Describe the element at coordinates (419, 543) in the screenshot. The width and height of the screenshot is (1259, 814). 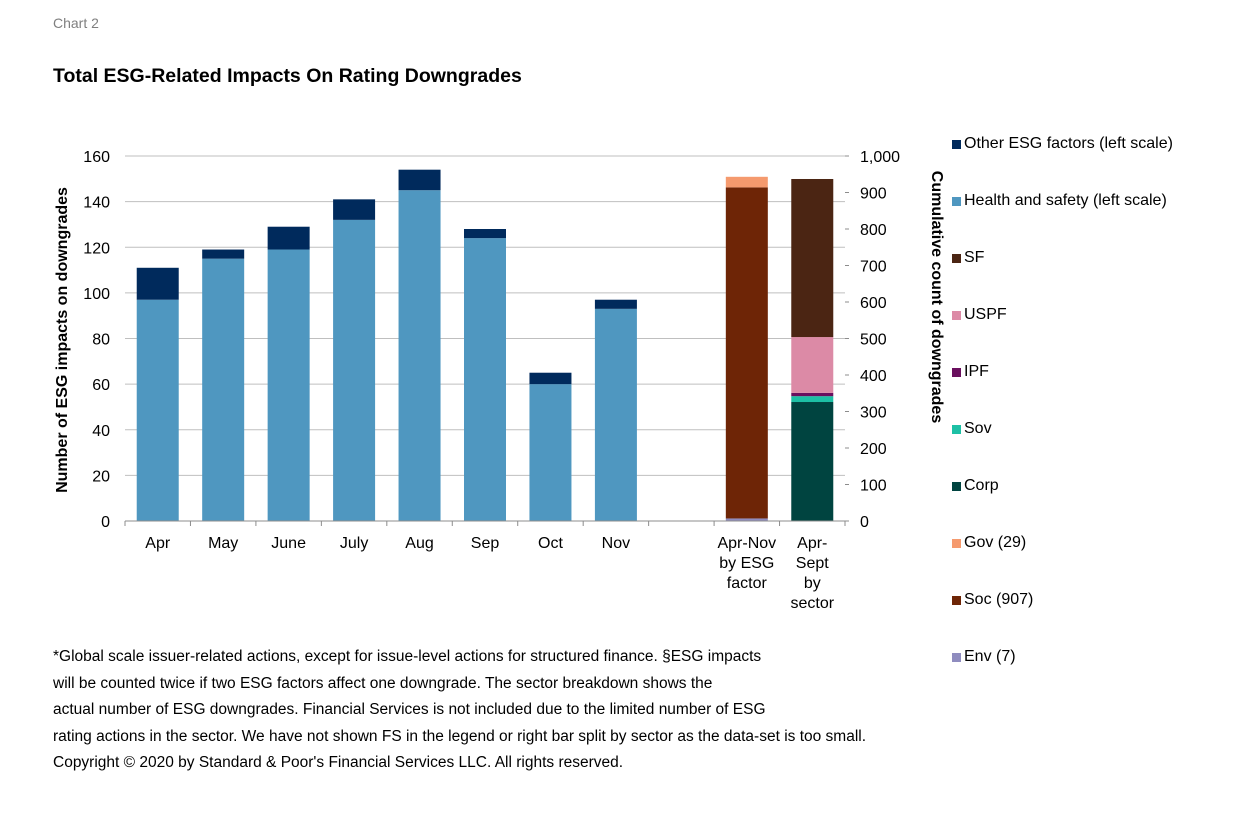
I see `category-label: Aug` at that location.